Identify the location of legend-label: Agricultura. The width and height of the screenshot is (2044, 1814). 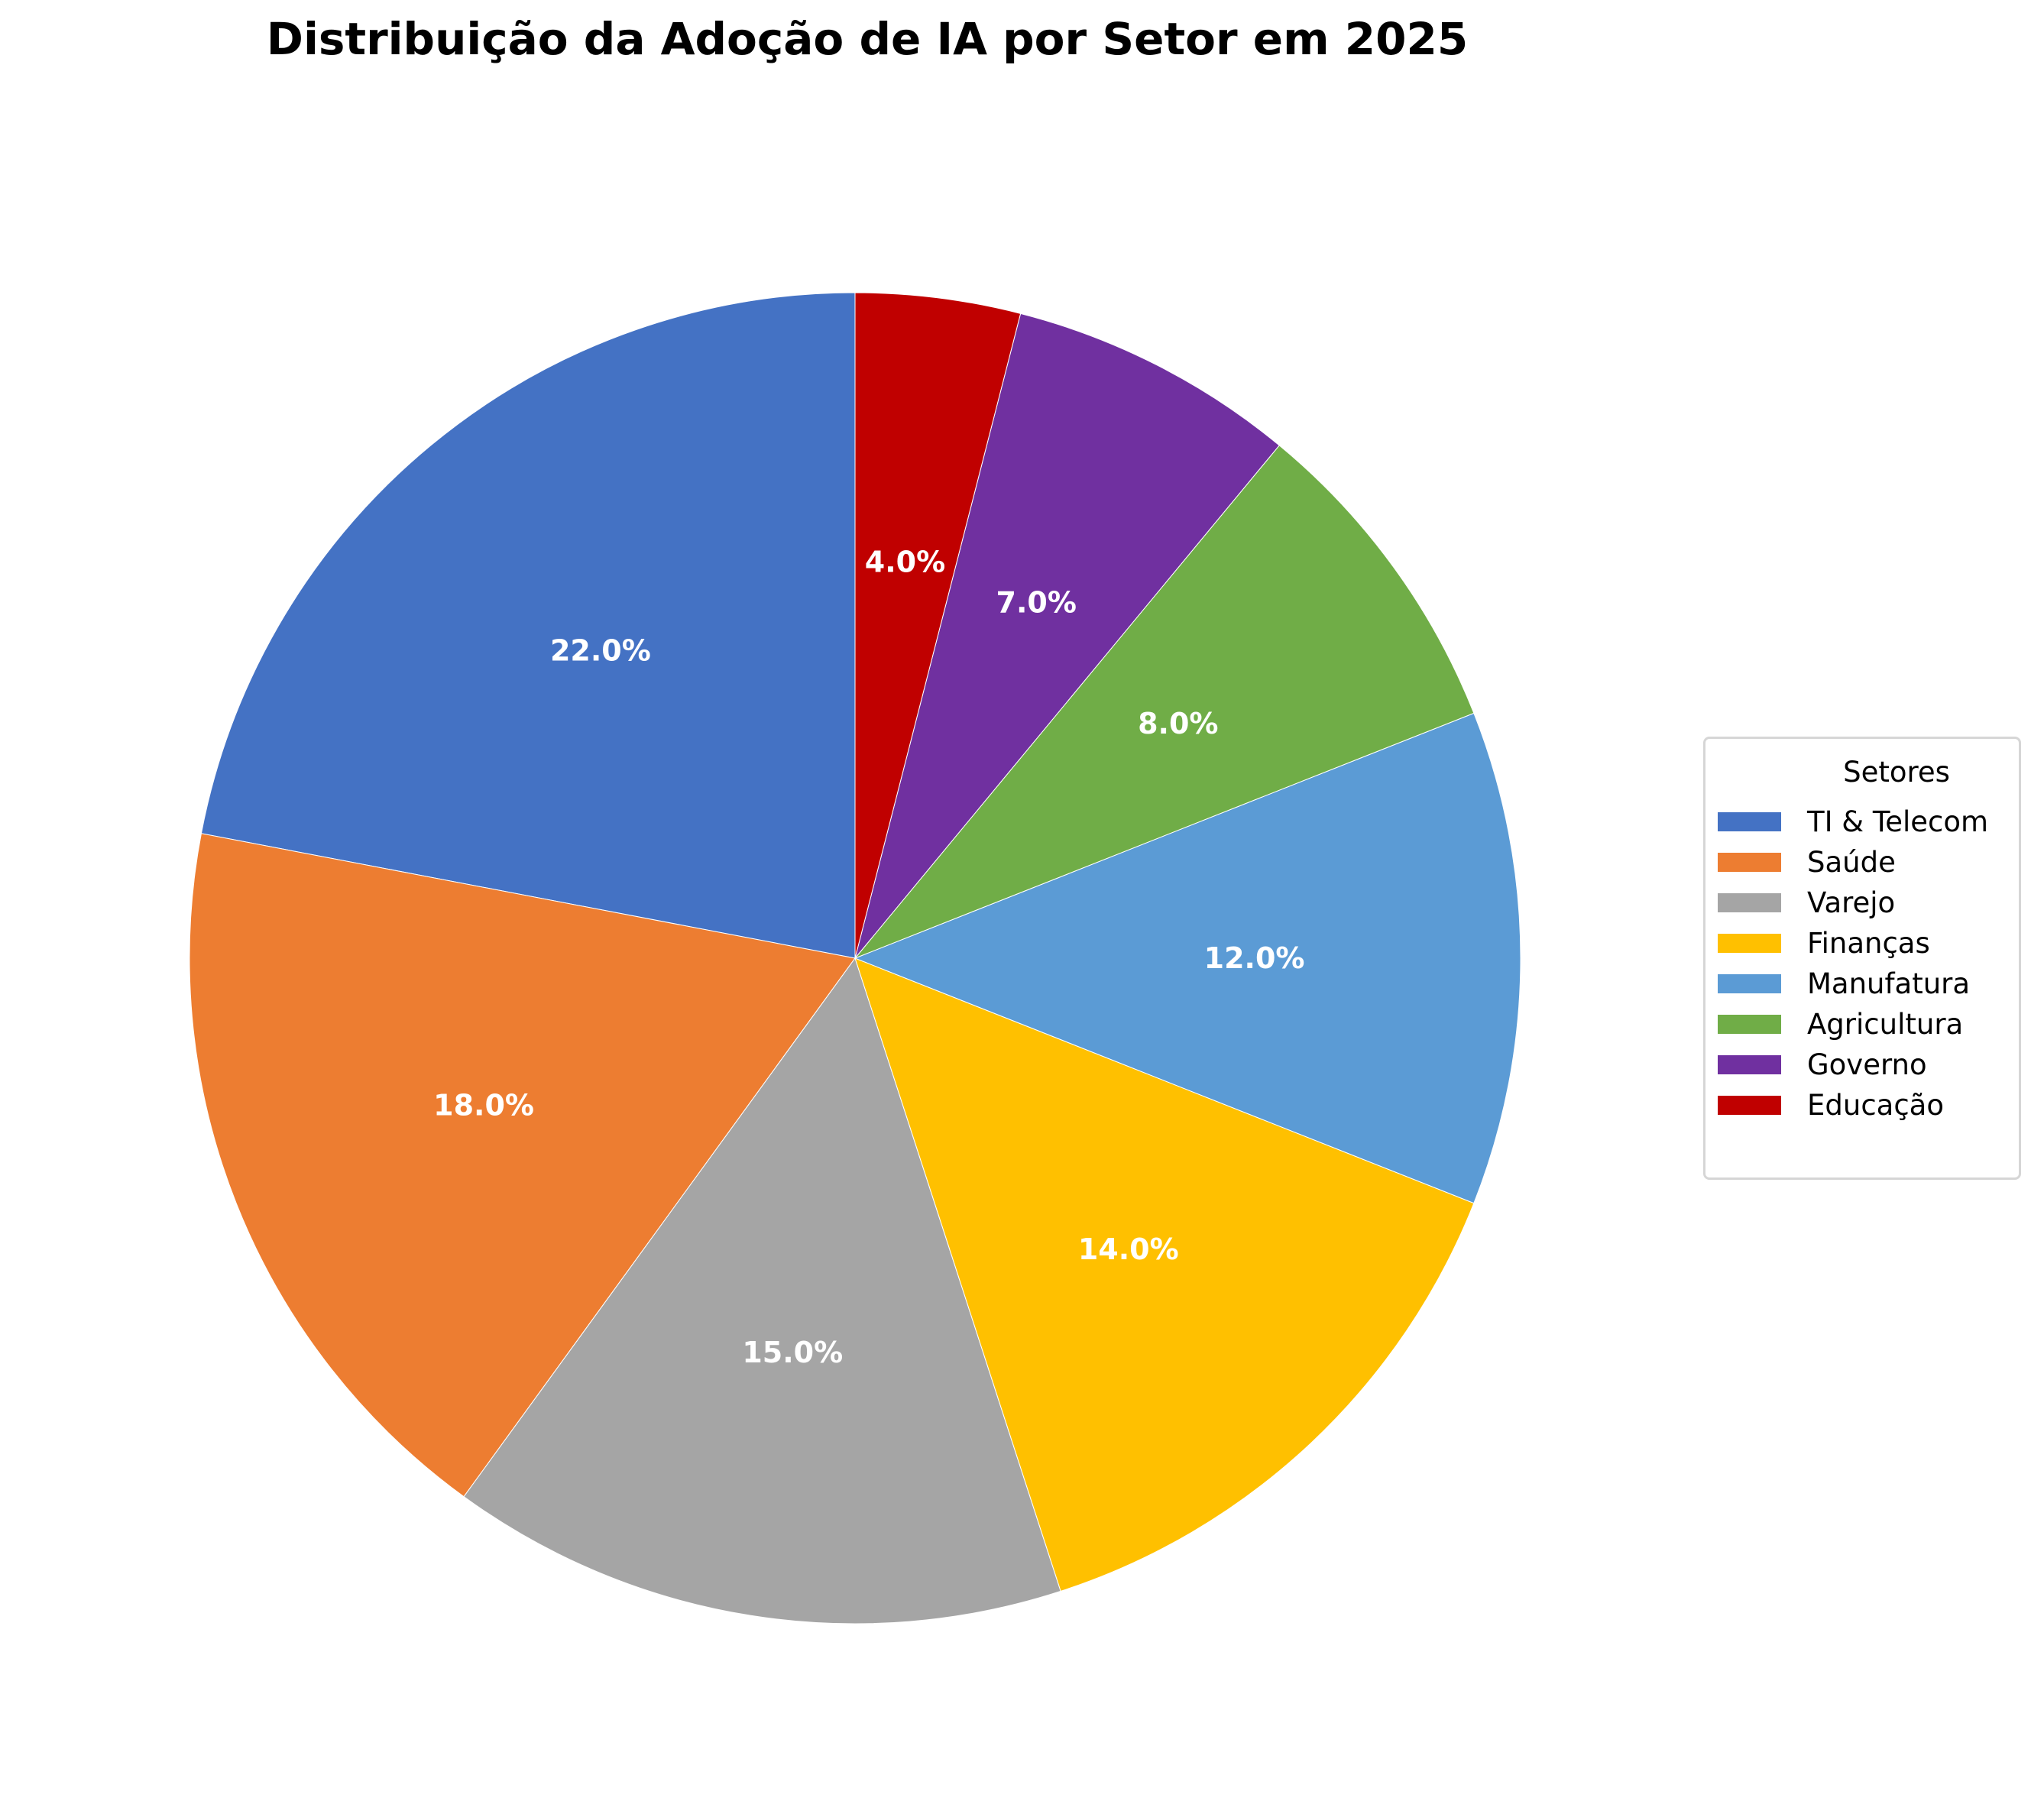
(1886, 1024).